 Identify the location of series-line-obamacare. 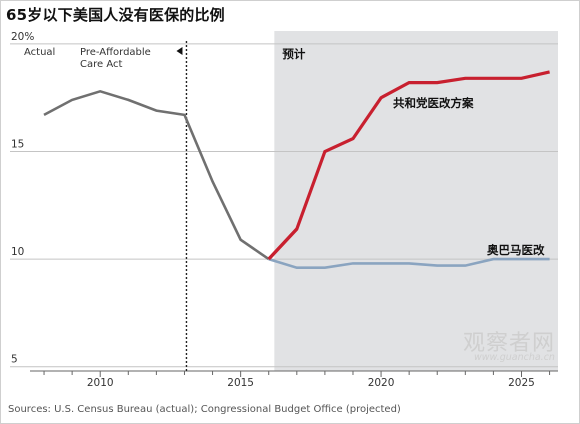
(409, 263).